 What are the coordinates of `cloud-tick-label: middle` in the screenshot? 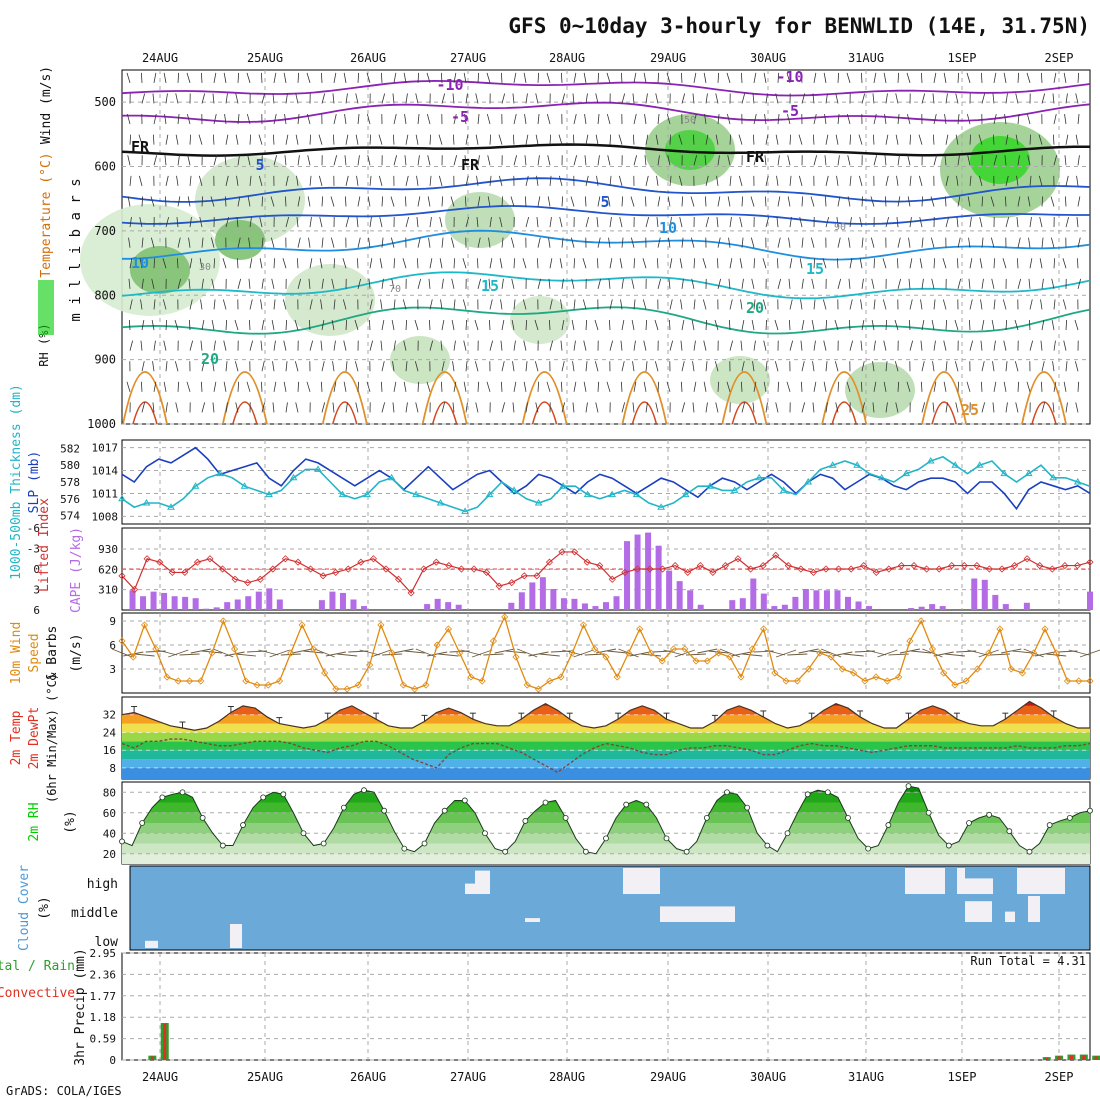 It's located at (94, 913).